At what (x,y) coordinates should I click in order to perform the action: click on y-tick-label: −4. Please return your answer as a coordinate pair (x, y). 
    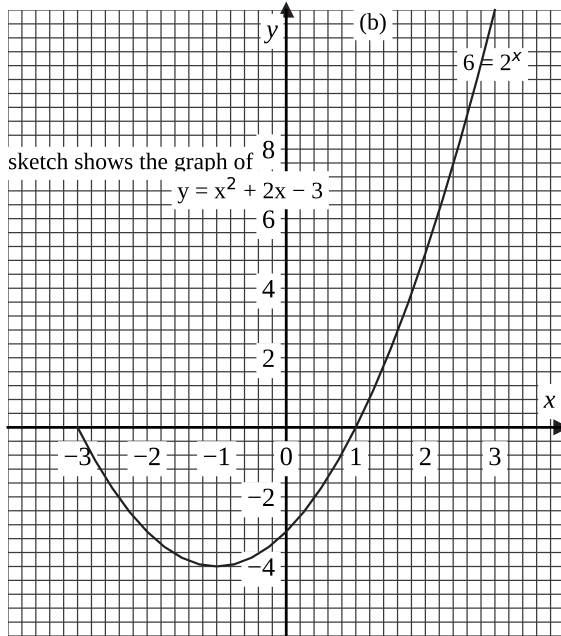
    Looking at the image, I should click on (261, 567).